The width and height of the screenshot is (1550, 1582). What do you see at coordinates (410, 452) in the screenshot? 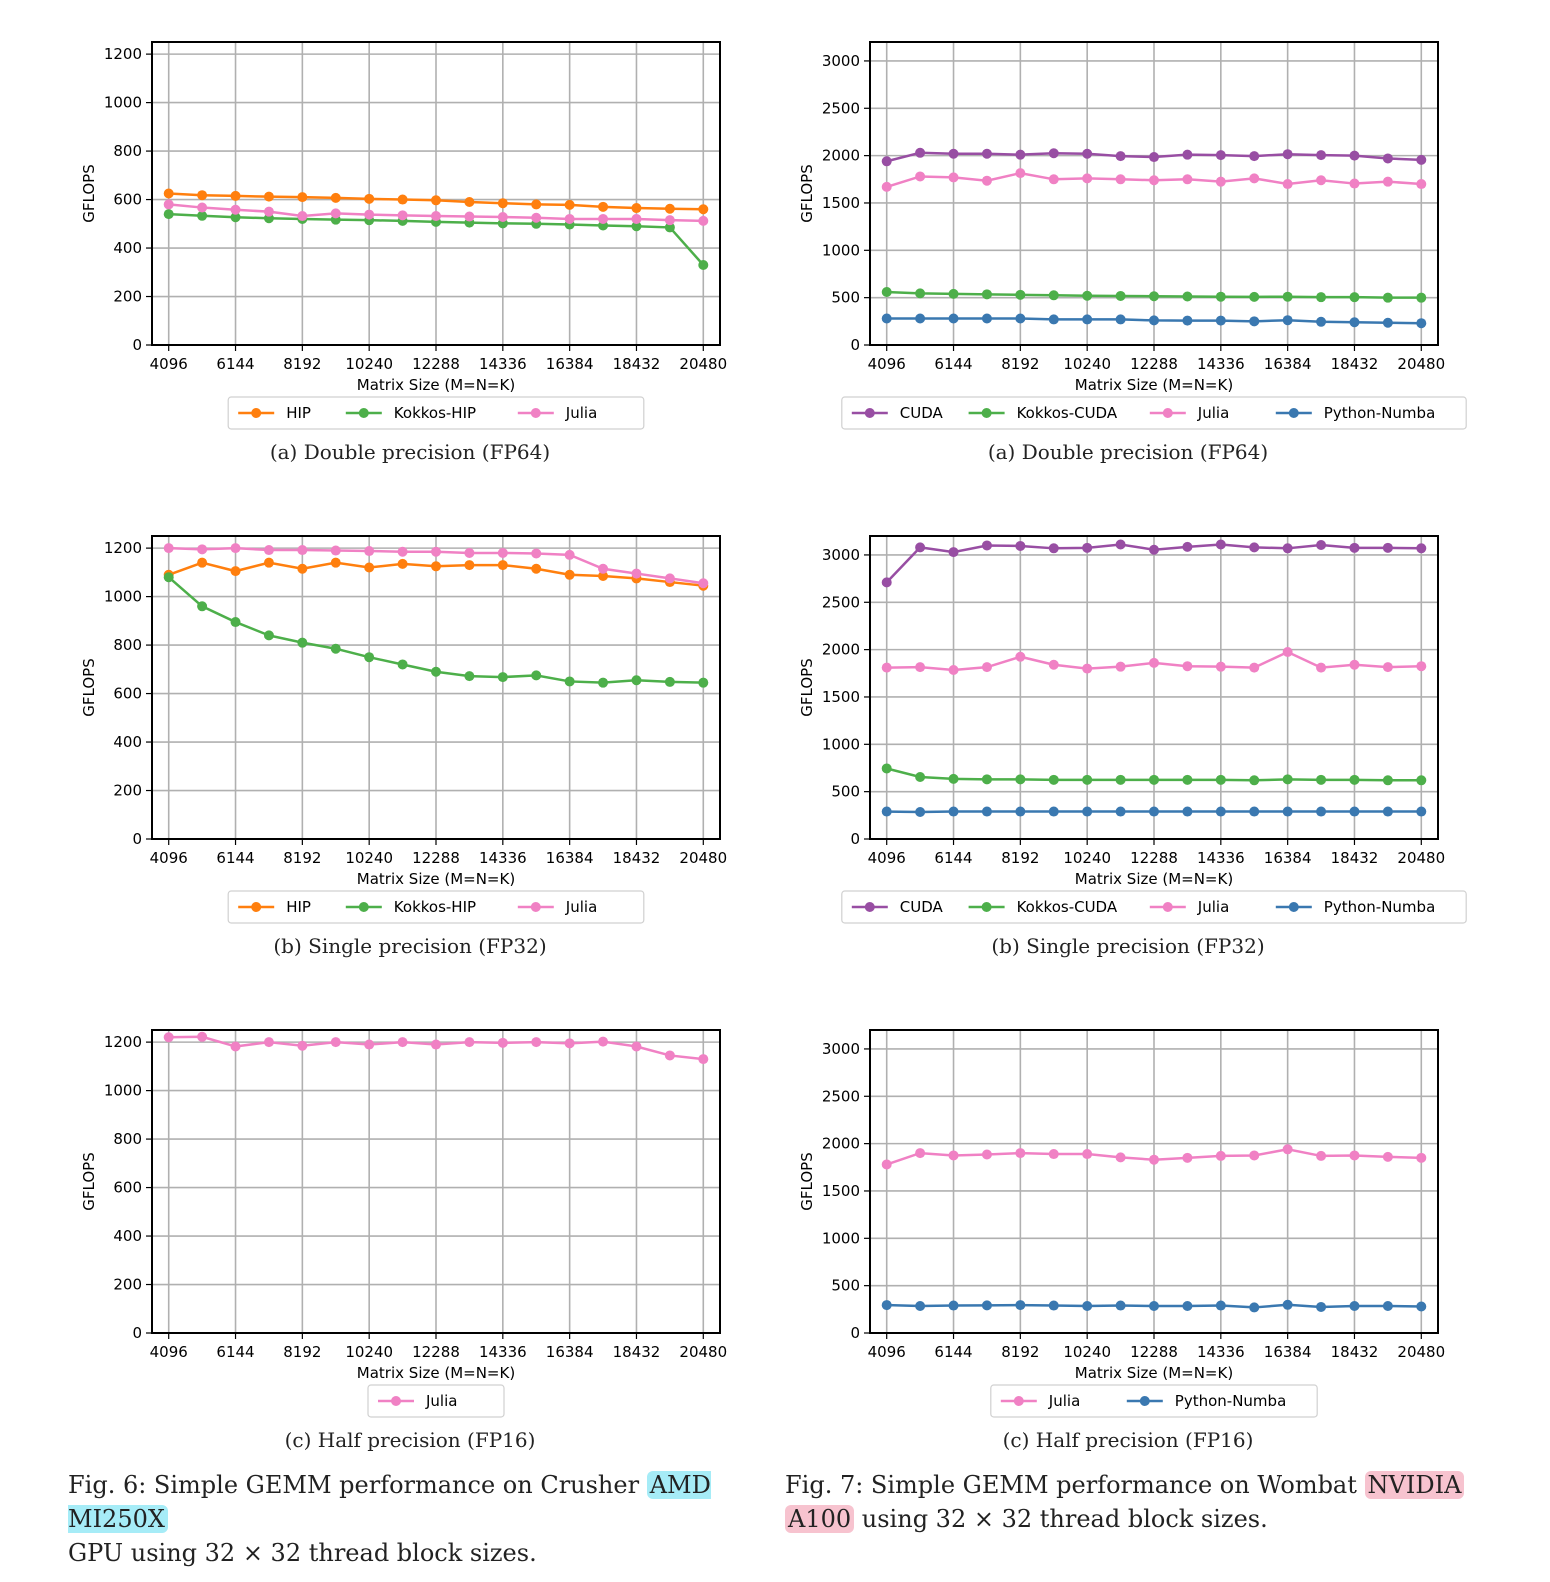
I see `subcaption-fig6a: (a) Double precision (FP64)` at bounding box center [410, 452].